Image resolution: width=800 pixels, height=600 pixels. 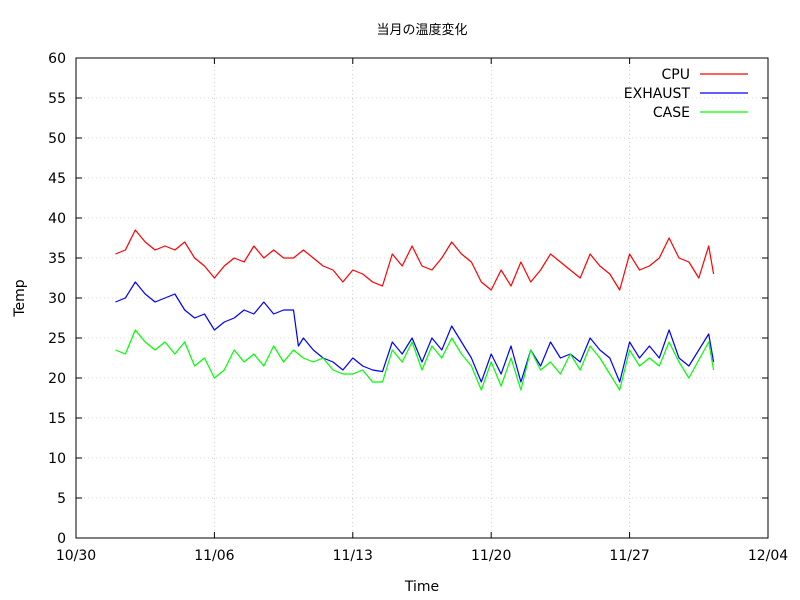 What do you see at coordinates (57, 299) in the screenshot?
I see `y-tick-label: 30` at bounding box center [57, 299].